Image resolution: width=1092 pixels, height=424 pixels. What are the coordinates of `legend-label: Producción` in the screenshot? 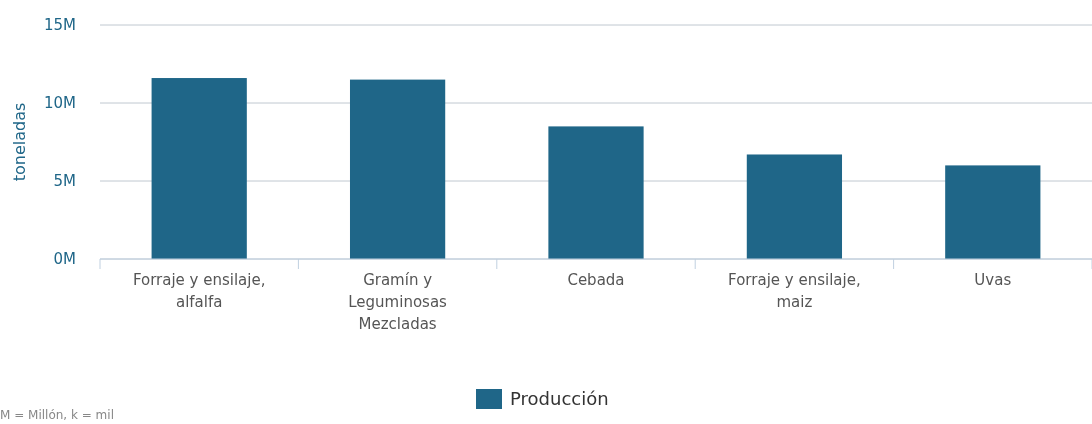 It's located at (559, 399).